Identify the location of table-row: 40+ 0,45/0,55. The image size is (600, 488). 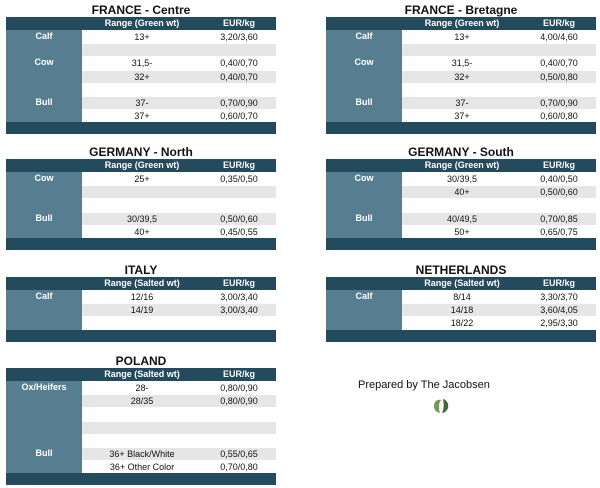
(179, 231).